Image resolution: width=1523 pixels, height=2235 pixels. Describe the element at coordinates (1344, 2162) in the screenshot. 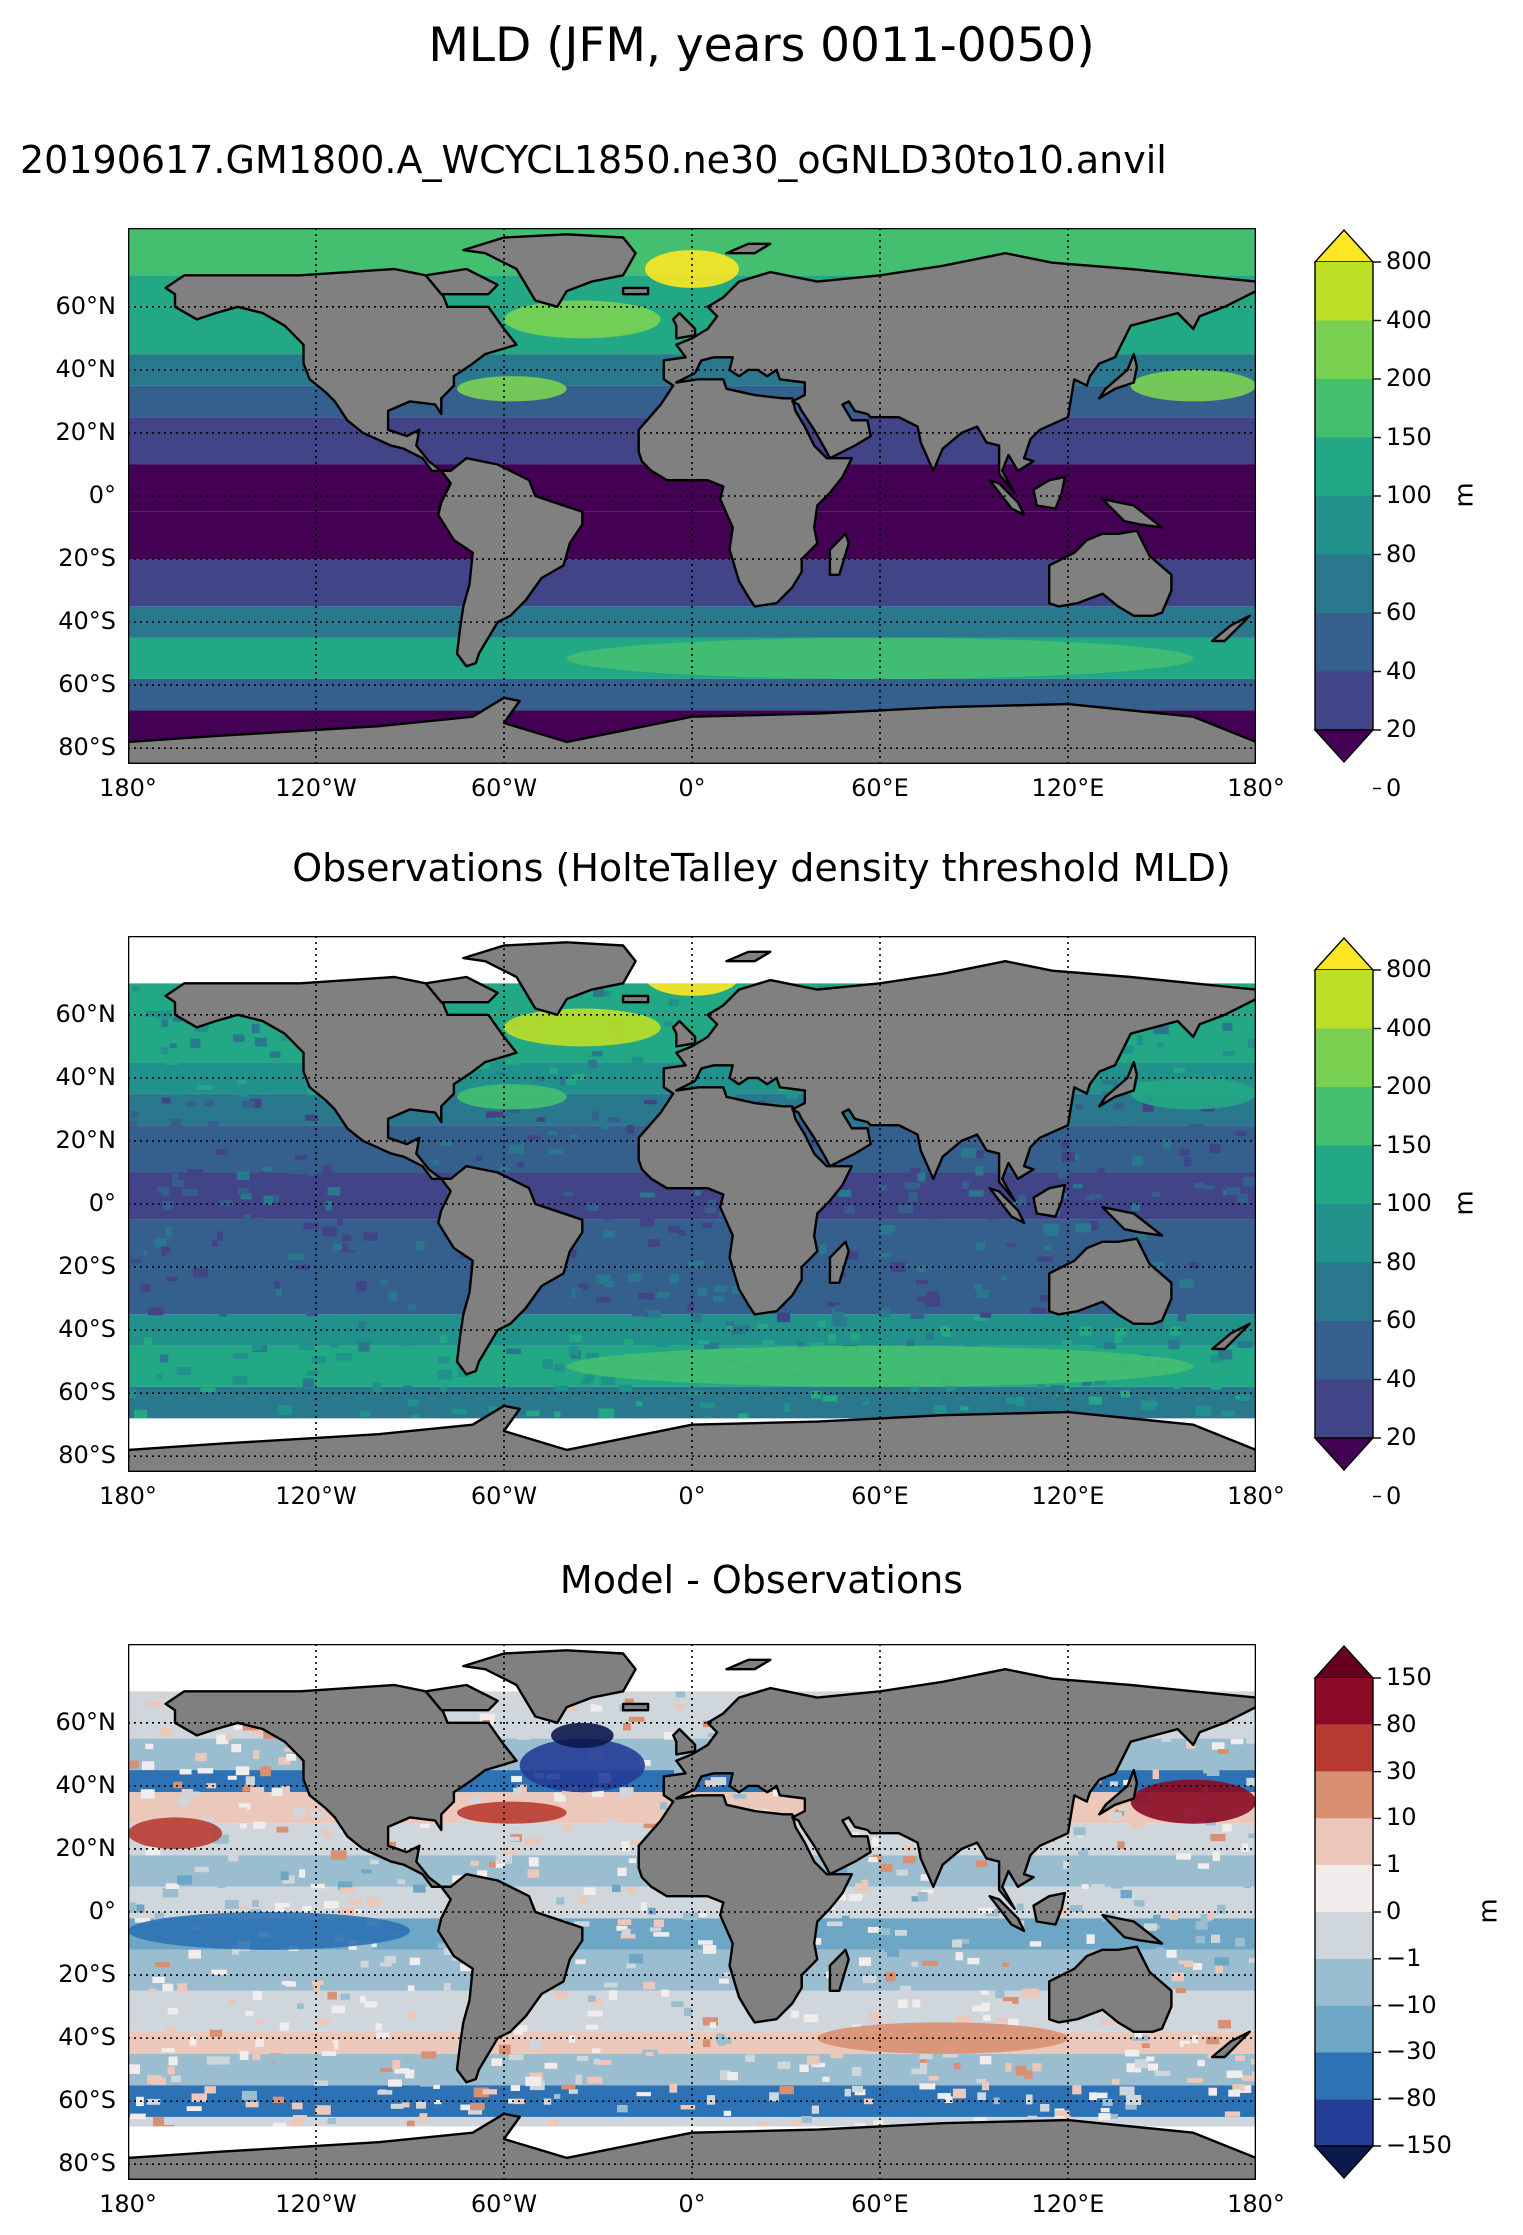

I see `colorbar-extend-min` at that location.